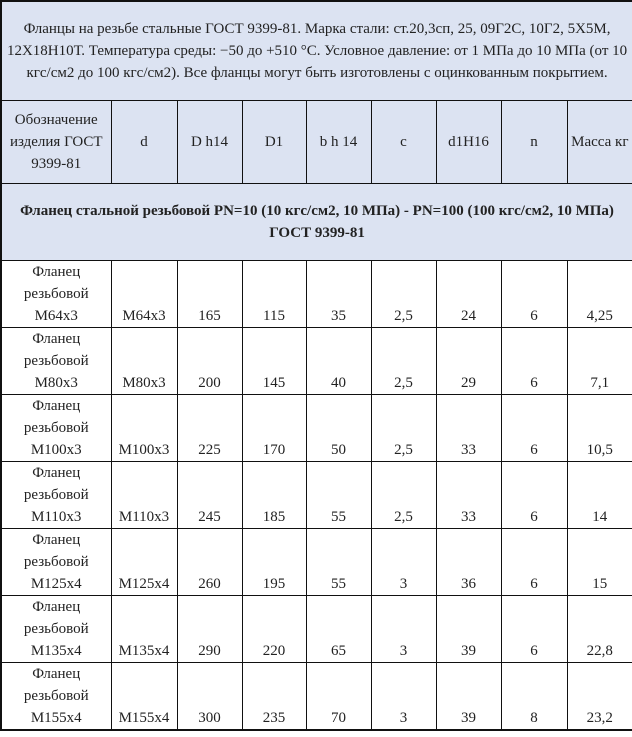  Describe the element at coordinates (274, 495) in the screenshot. I see `table-cell: 185` at that location.